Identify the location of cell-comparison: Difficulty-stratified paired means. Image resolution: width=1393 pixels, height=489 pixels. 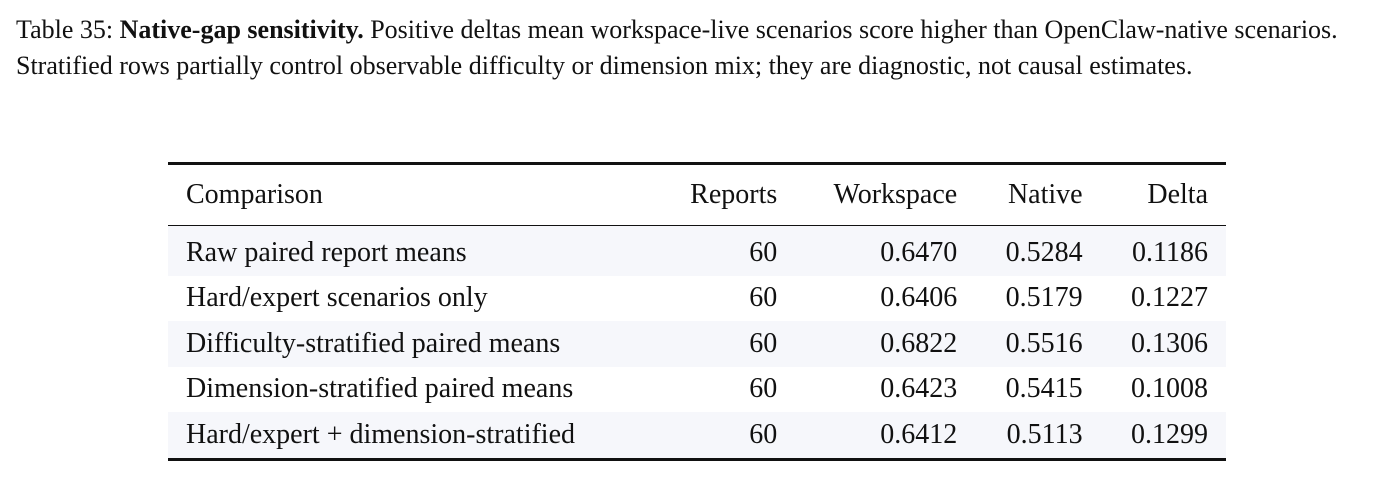
(404, 344).